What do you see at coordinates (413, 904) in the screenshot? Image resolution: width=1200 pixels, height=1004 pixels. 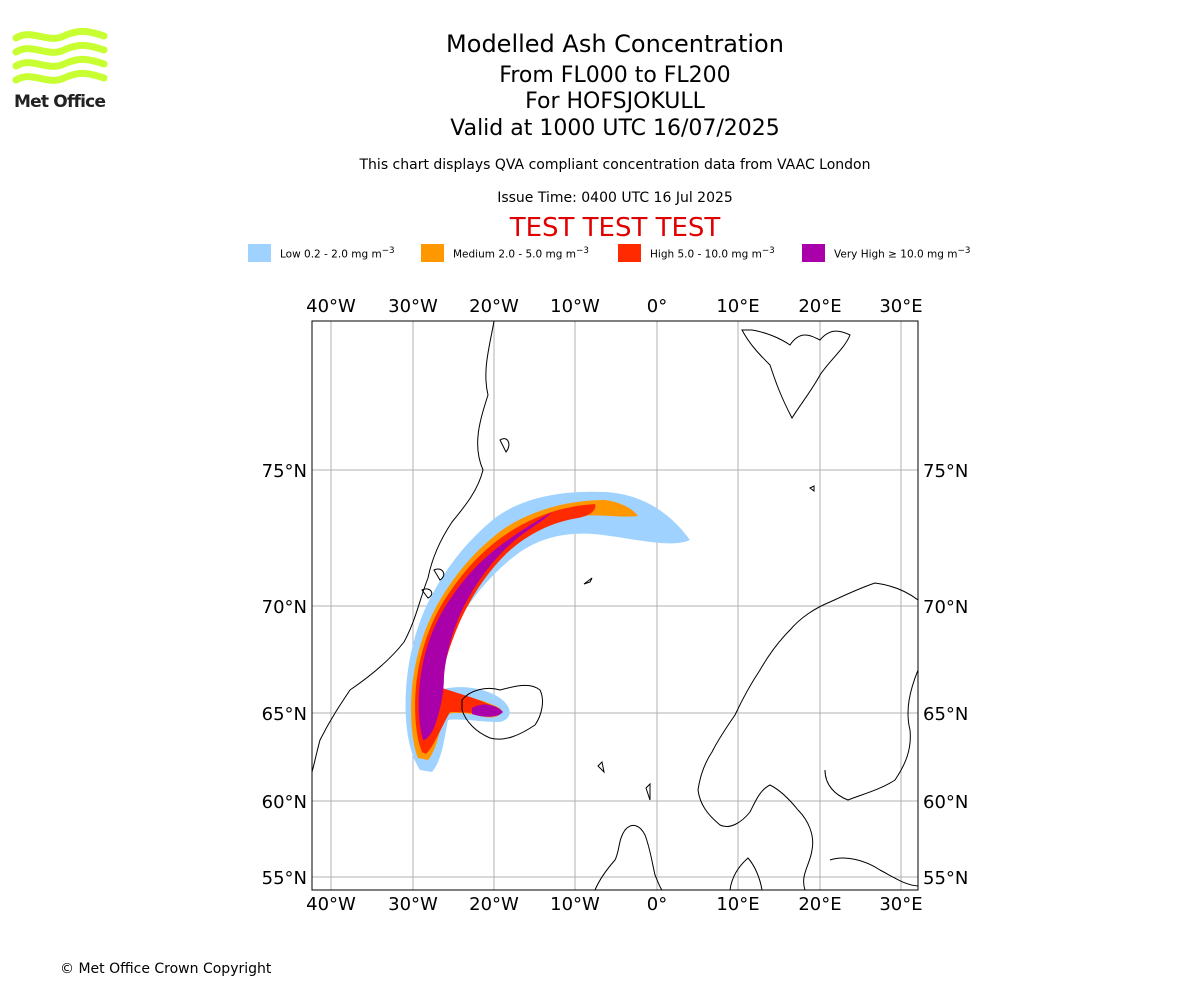 I see `lon-label-bottom: 30°W` at bounding box center [413, 904].